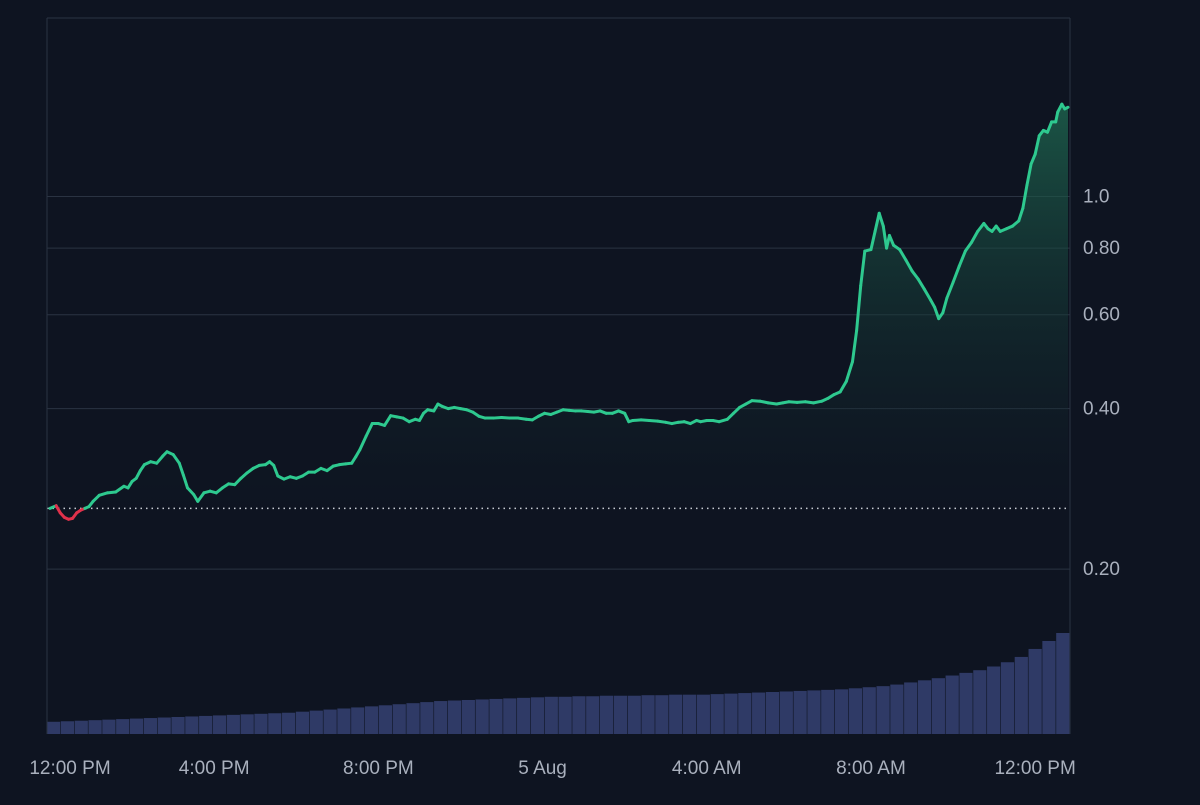  What do you see at coordinates (558, 683) in the screenshot?
I see `volume-bars` at bounding box center [558, 683].